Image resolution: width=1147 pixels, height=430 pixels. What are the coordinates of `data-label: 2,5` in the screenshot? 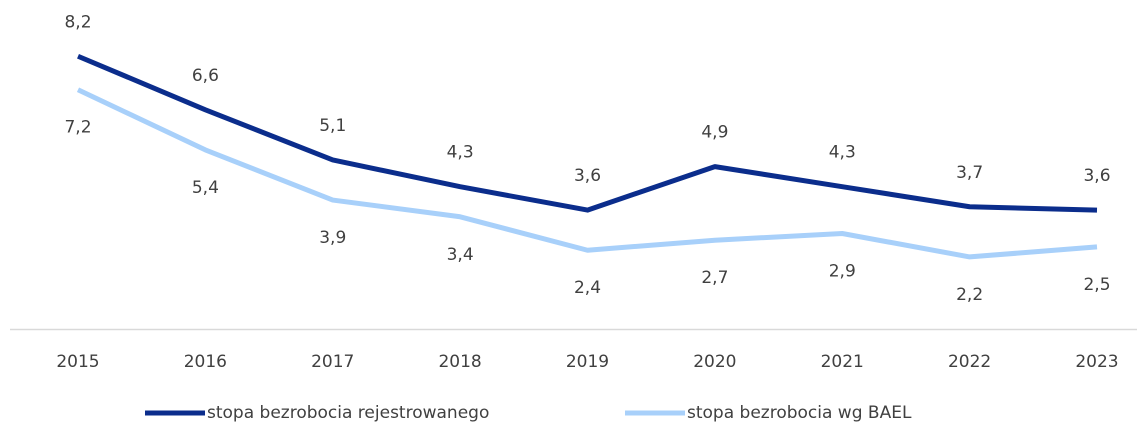 It's located at (1096, 285).